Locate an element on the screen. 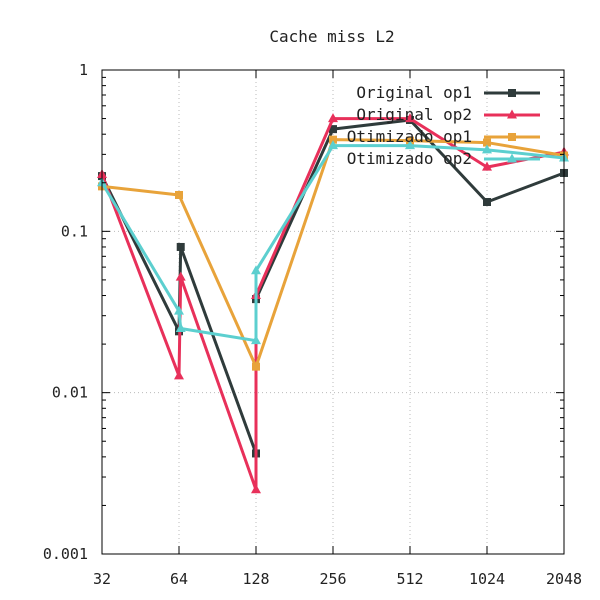 Image resolution: width=600 pixels, height=600 pixels. legend-label: Otimizado op1 is located at coordinates (409, 136).